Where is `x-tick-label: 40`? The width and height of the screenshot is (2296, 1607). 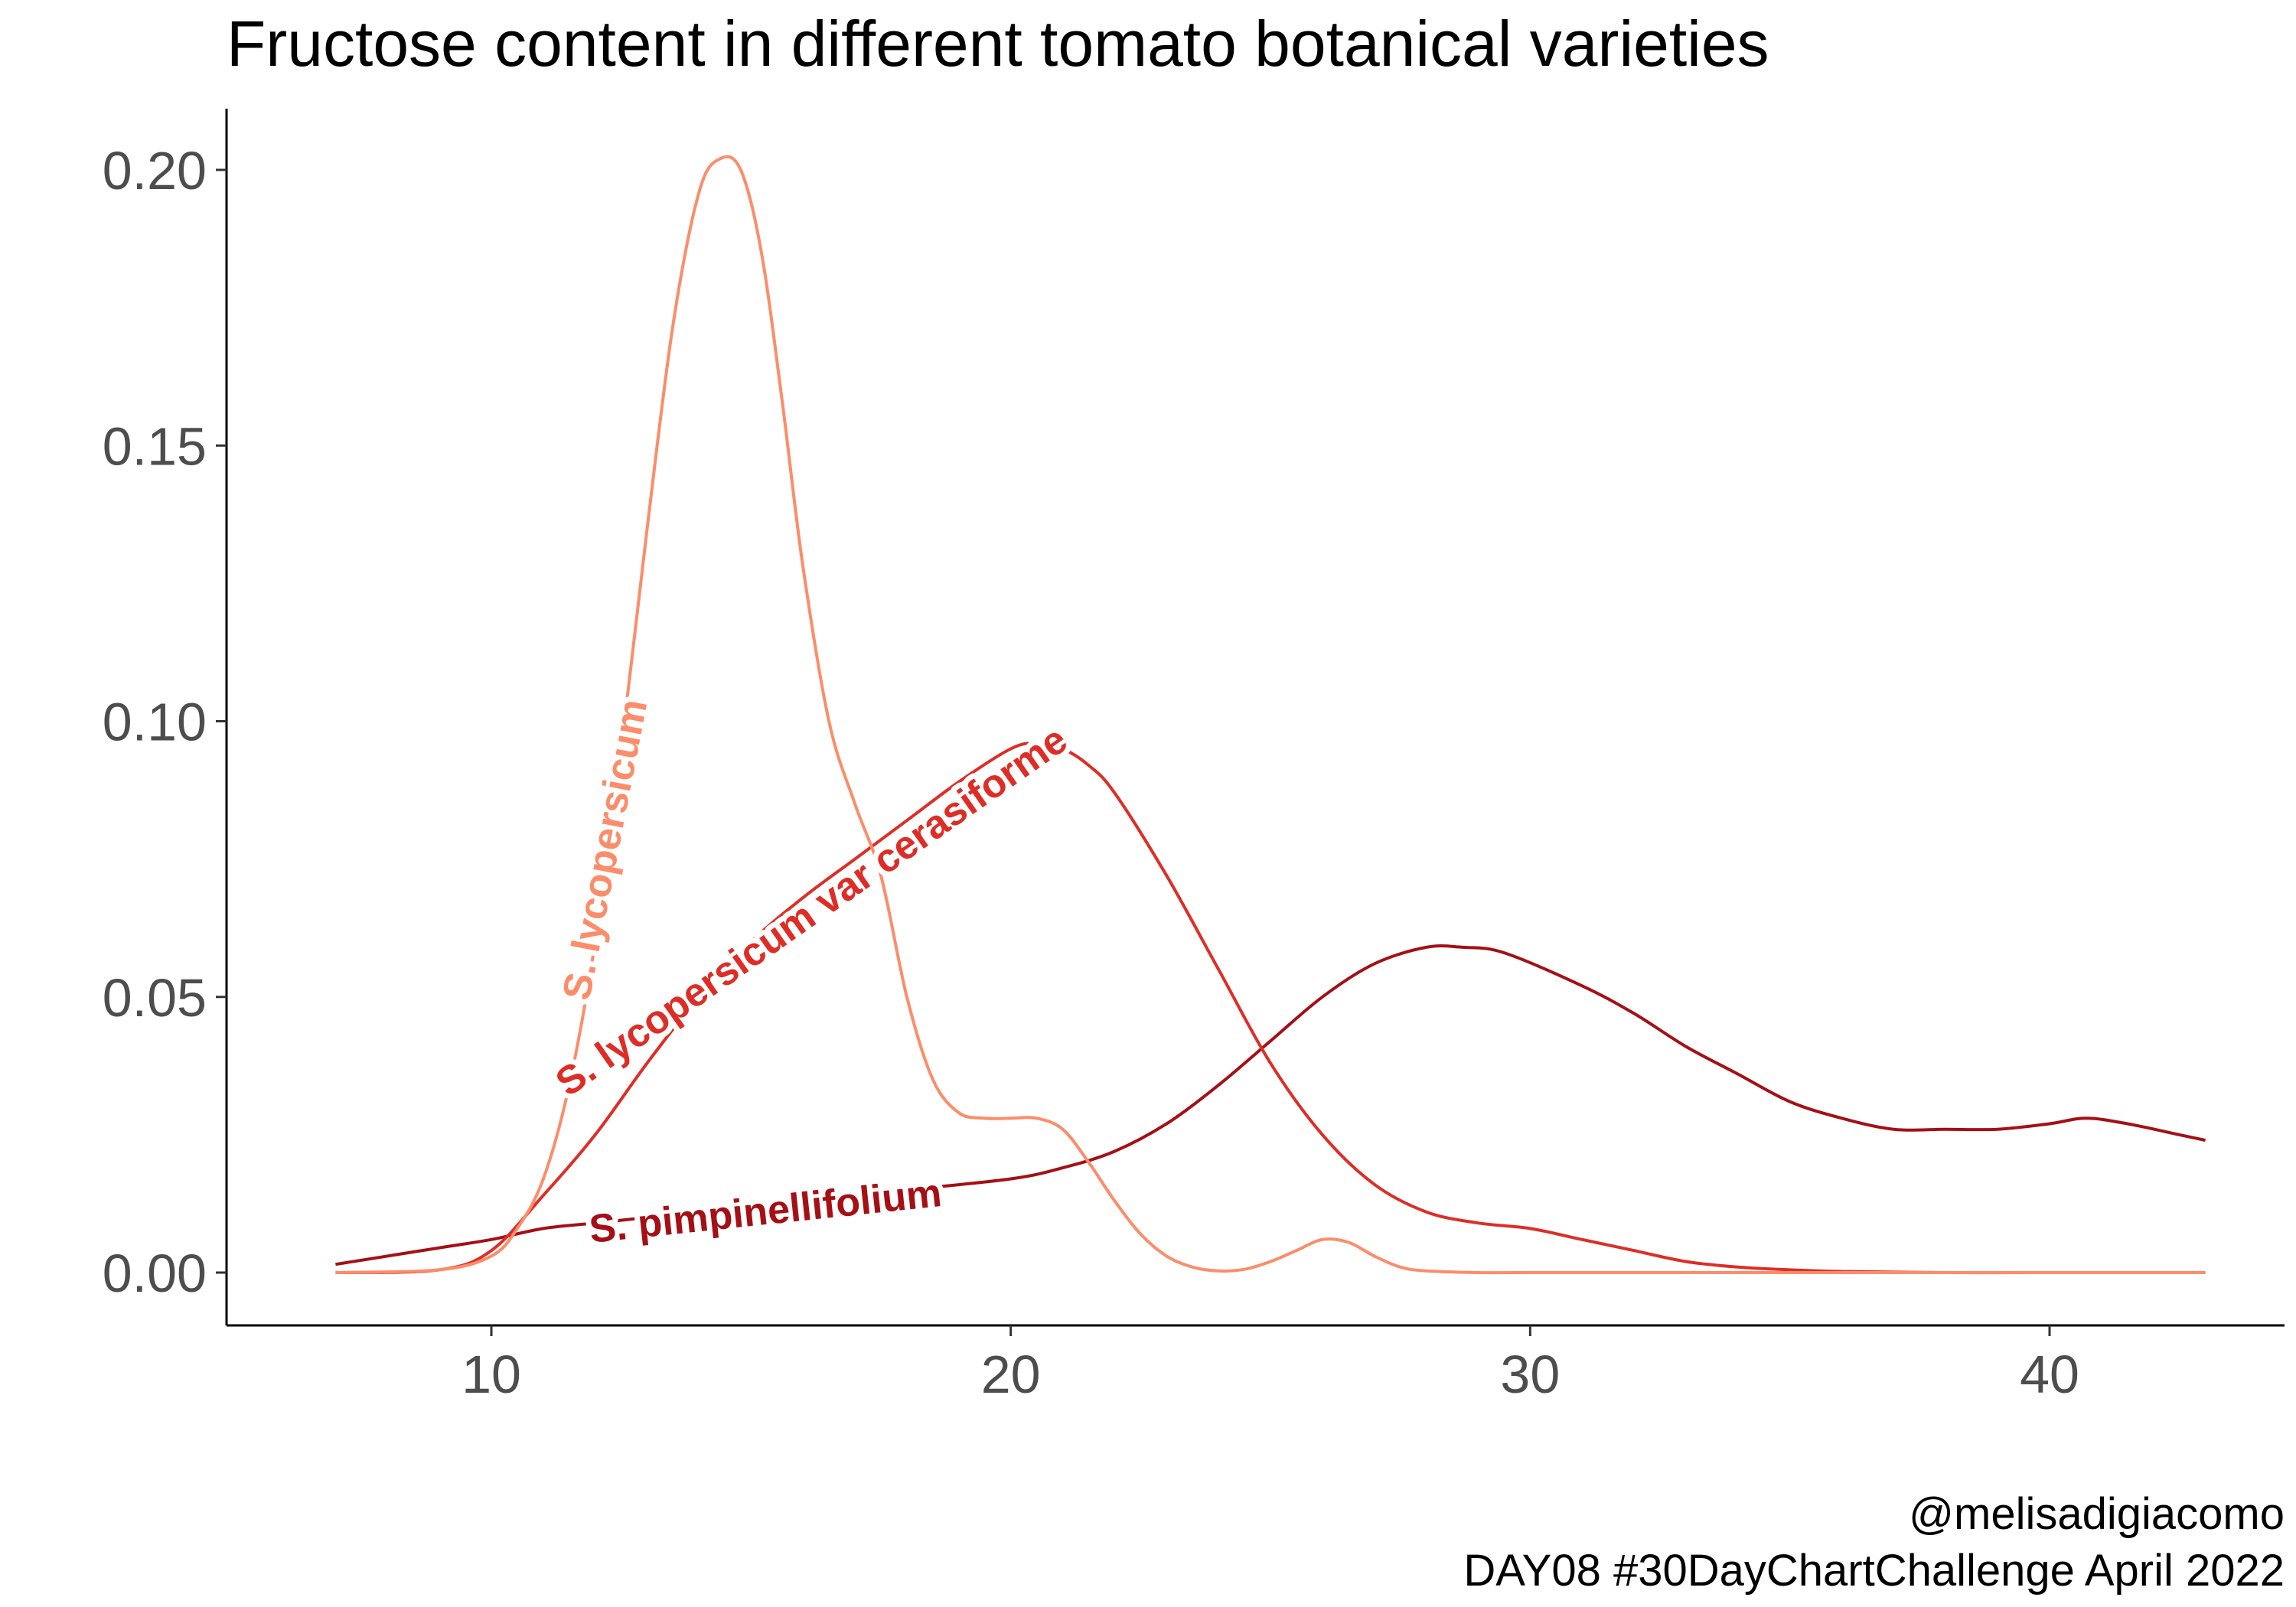
x-tick-label: 40 is located at coordinates (2049, 1374).